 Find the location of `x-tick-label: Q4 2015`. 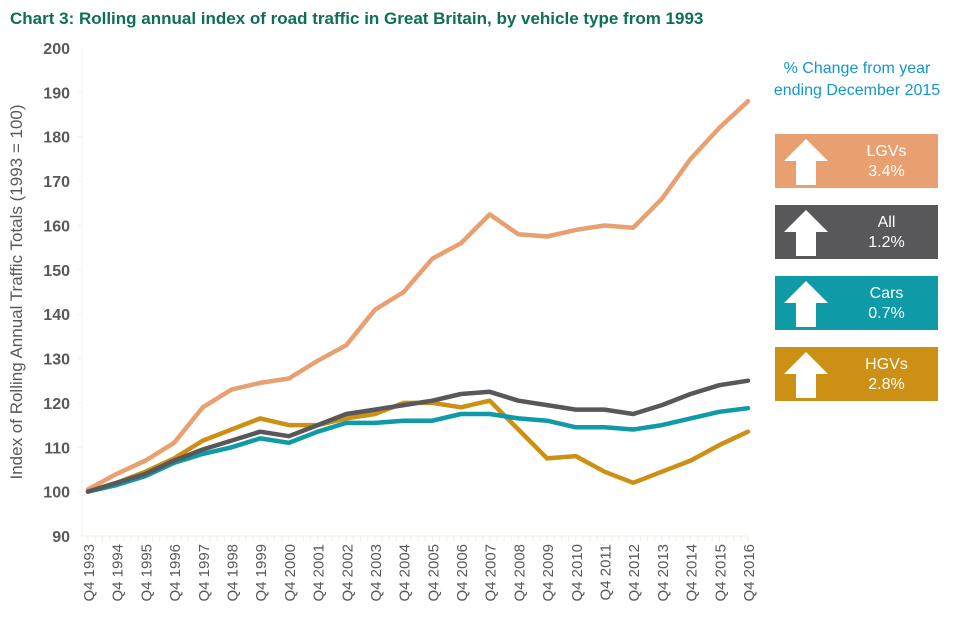

x-tick-label: Q4 2015 is located at coordinates (720, 573).